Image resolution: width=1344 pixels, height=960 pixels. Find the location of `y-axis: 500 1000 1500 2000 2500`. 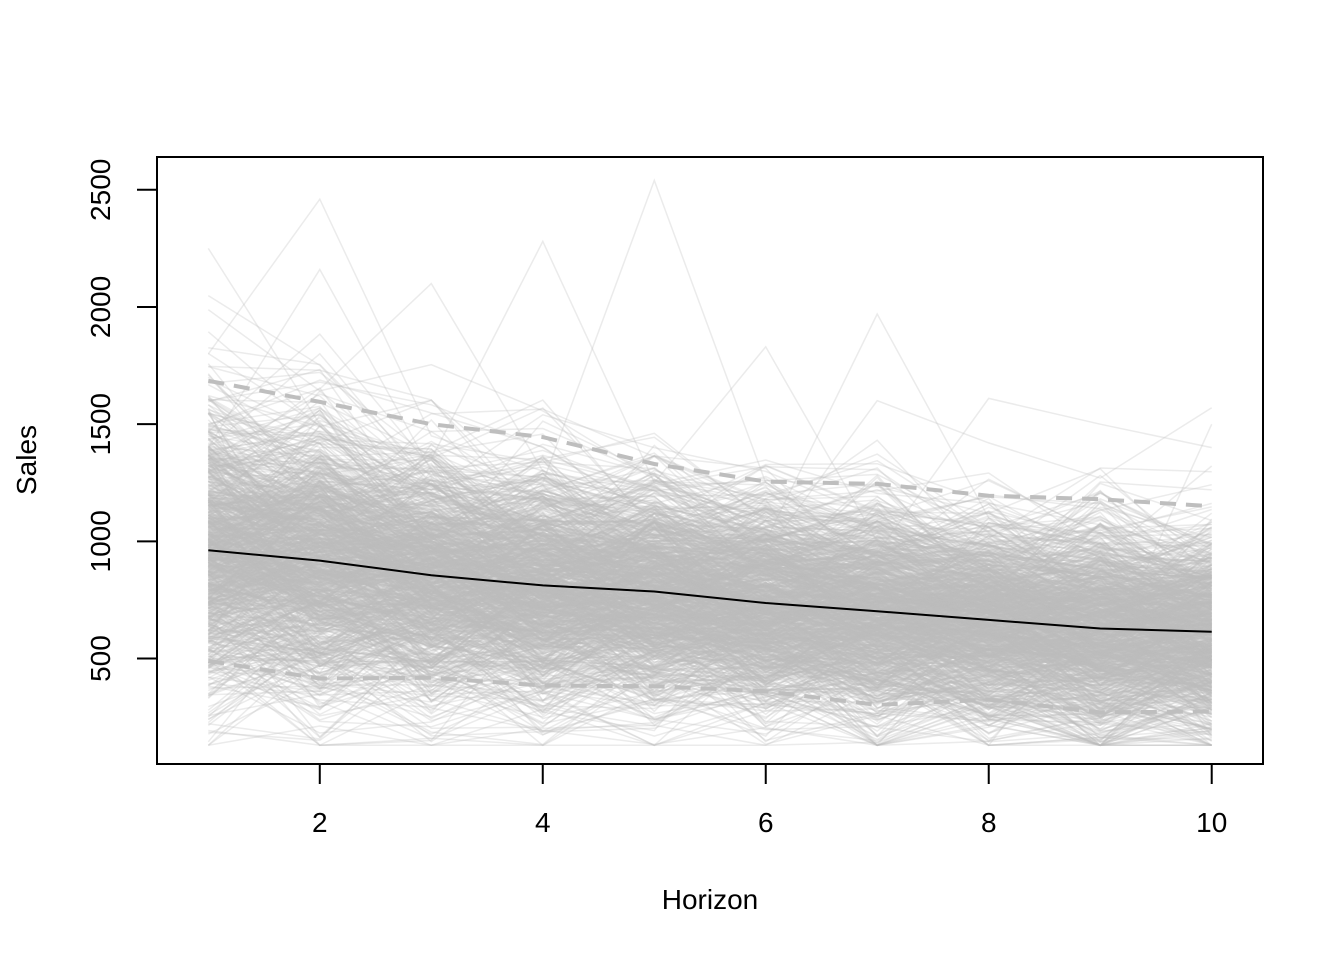

y-axis: 500 1000 1500 2000 2500 is located at coordinates (121, 420).